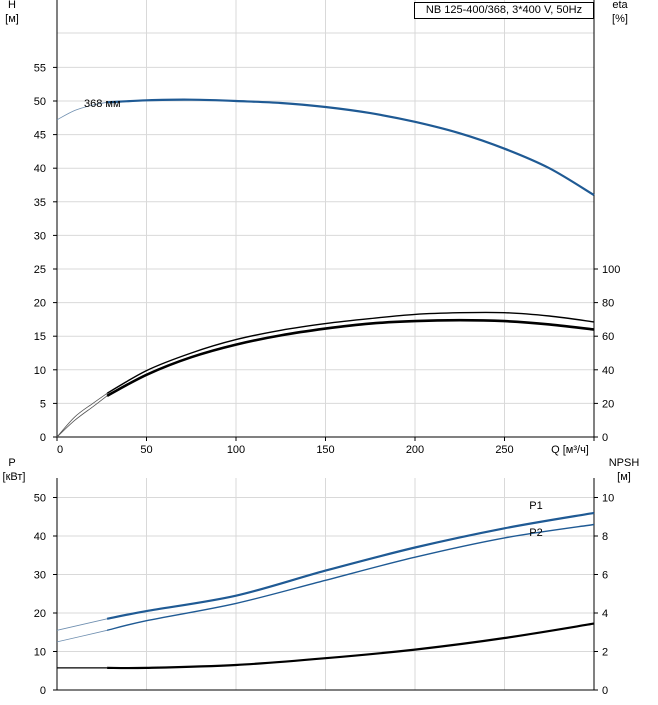 This screenshot has height=705, width=658. Describe the element at coordinates (504, 10) in the screenshot. I see `chart-title: NB 125-400/368, 3*400 V, 50Hz` at that location.